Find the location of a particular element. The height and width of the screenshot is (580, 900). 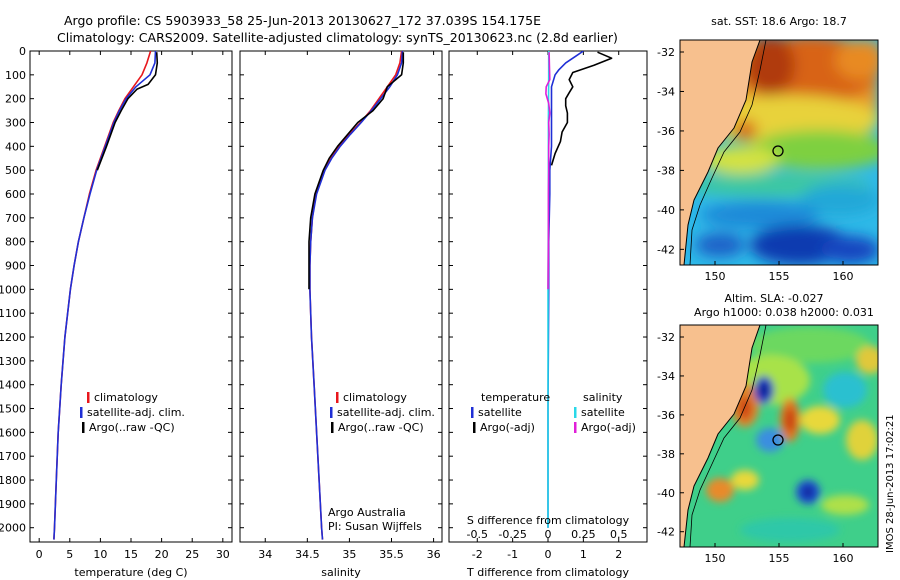

depth-tick-label: 1900 is located at coordinates (13, 504).